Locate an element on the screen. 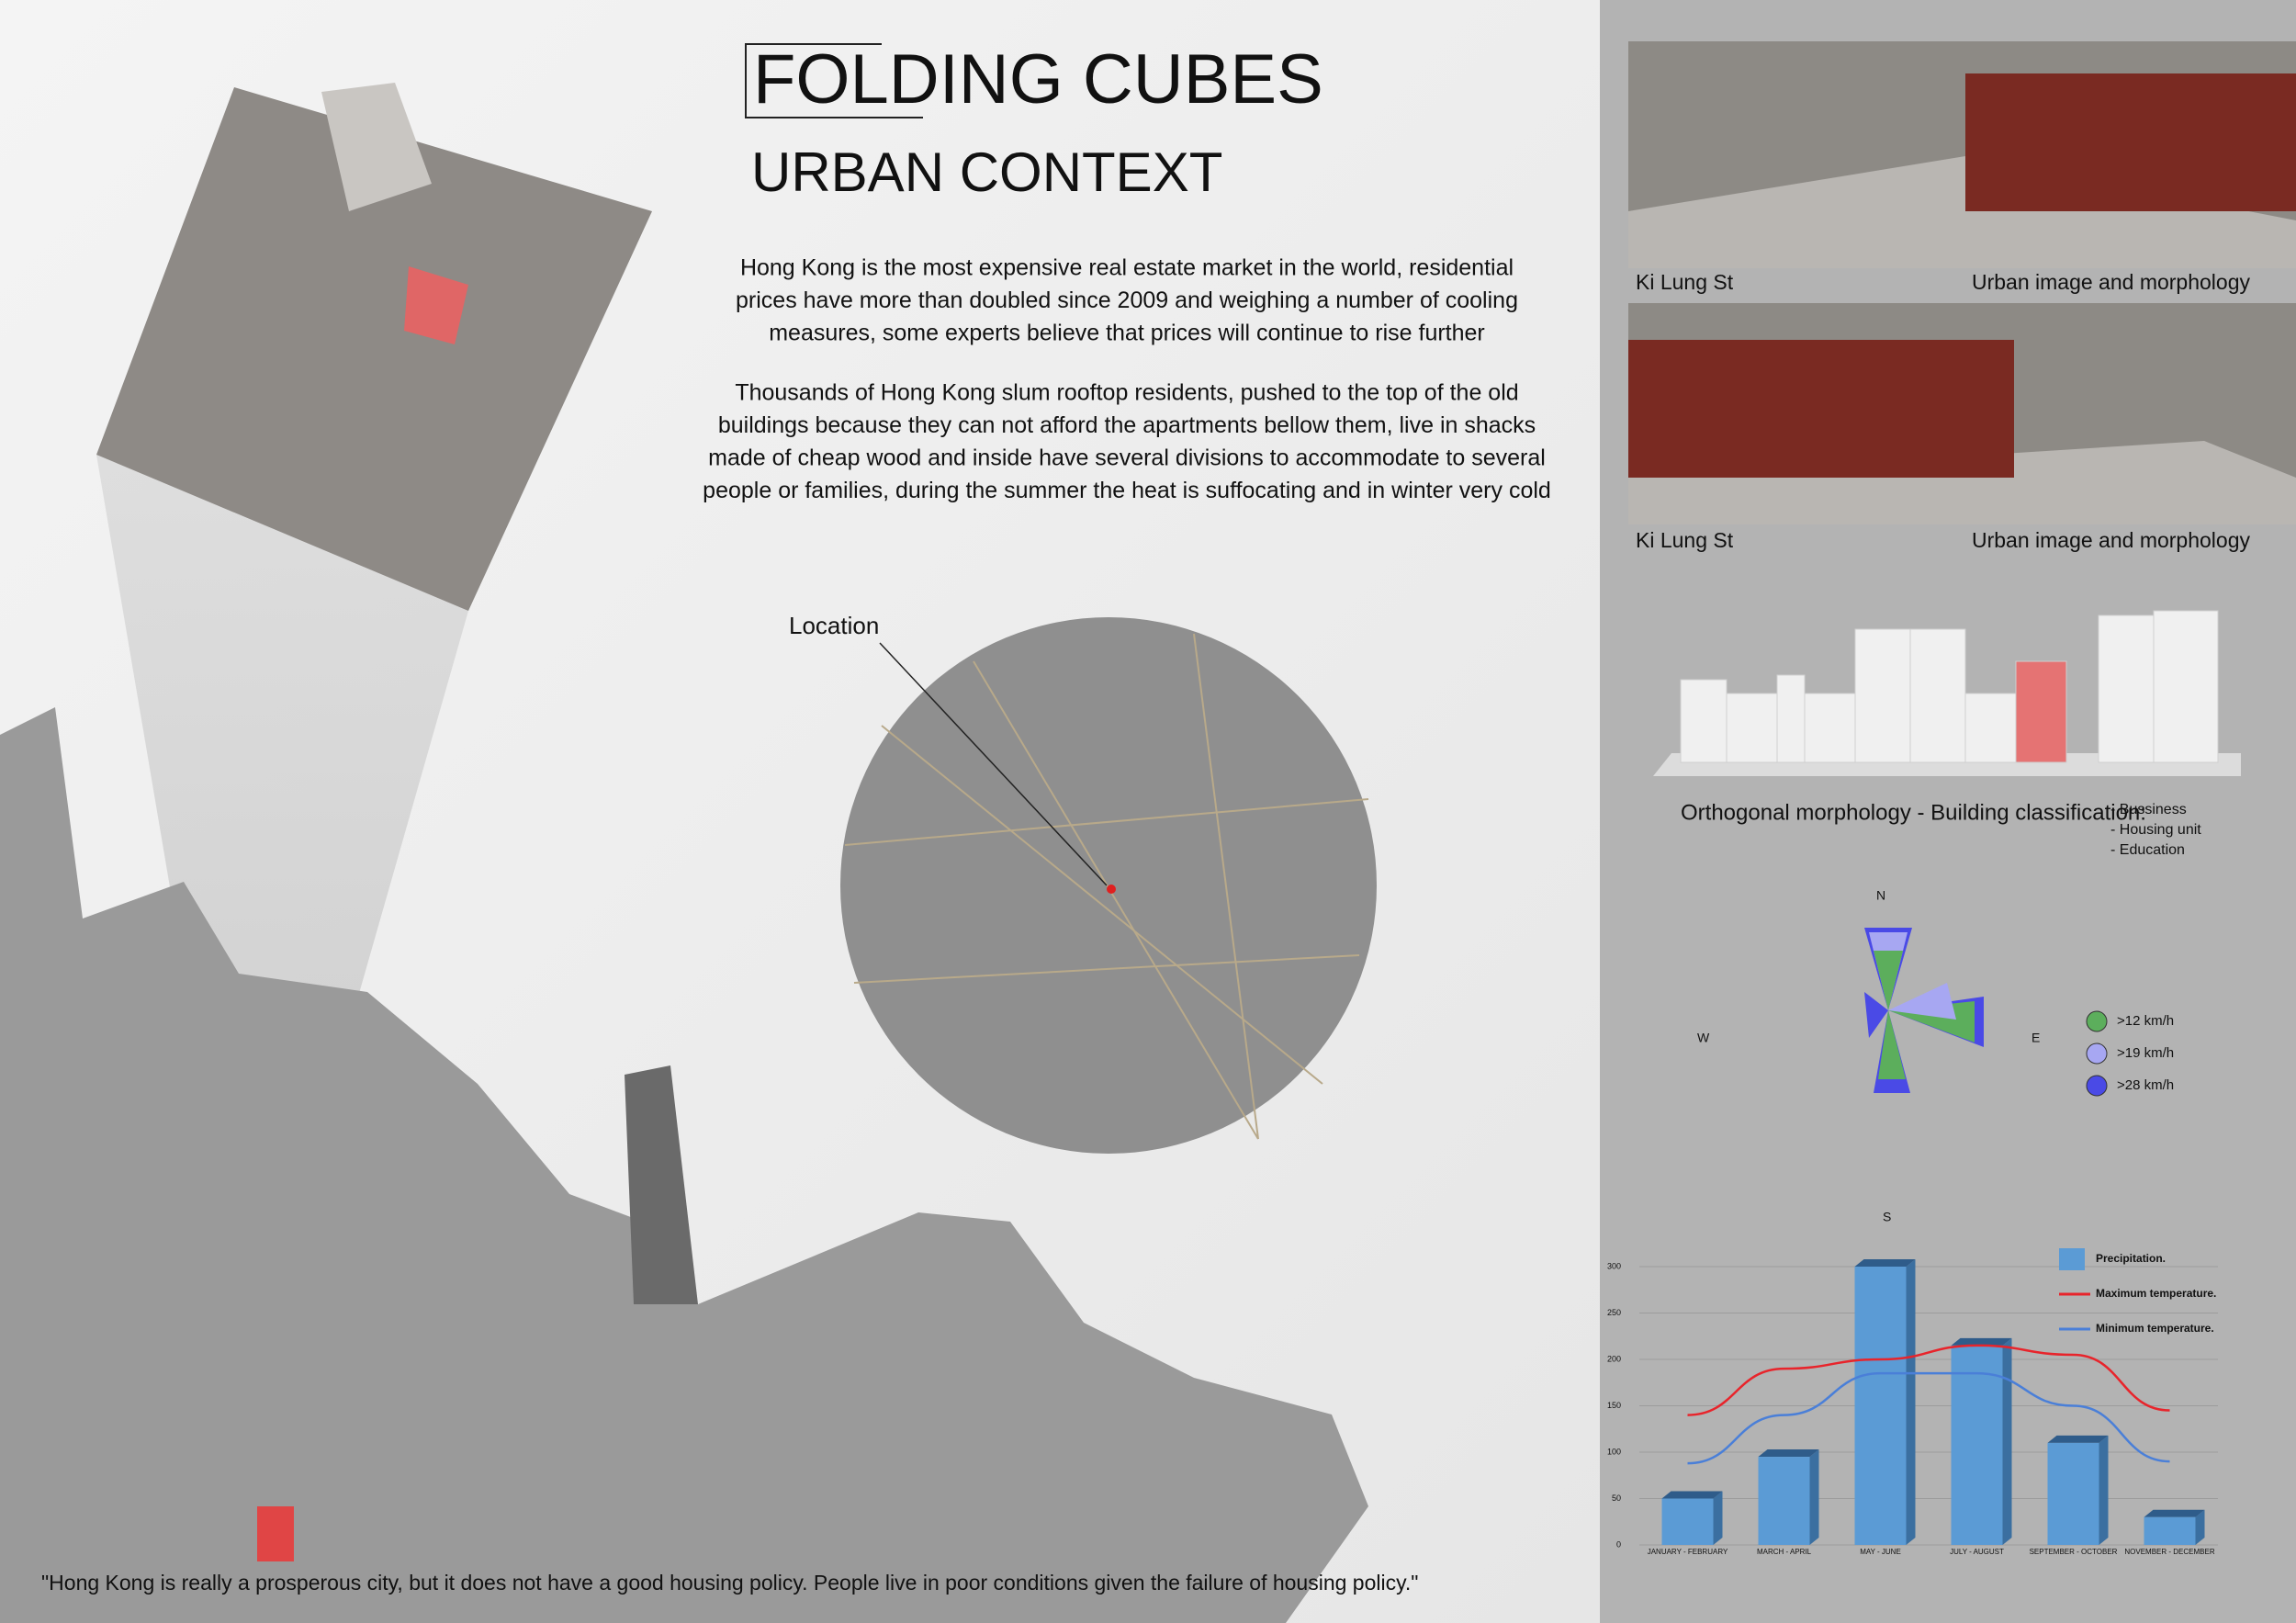 Image resolution: width=2296 pixels, height=1623 pixels. wind-legend-label: >28 km/h is located at coordinates (2145, 1085).